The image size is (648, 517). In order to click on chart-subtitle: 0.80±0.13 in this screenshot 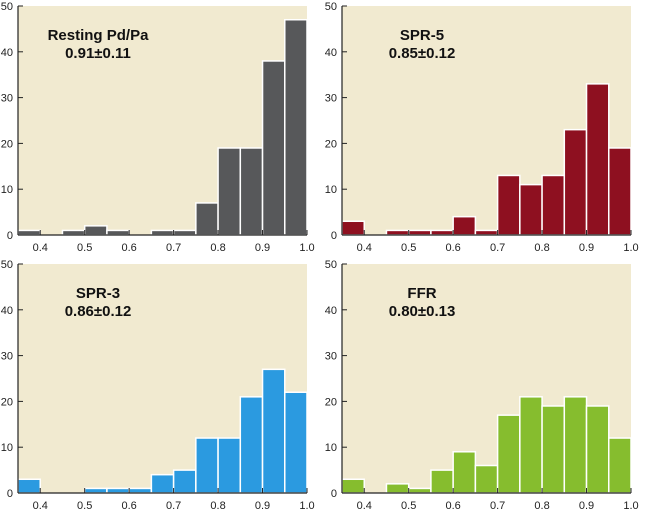, I will do `click(422, 311)`.